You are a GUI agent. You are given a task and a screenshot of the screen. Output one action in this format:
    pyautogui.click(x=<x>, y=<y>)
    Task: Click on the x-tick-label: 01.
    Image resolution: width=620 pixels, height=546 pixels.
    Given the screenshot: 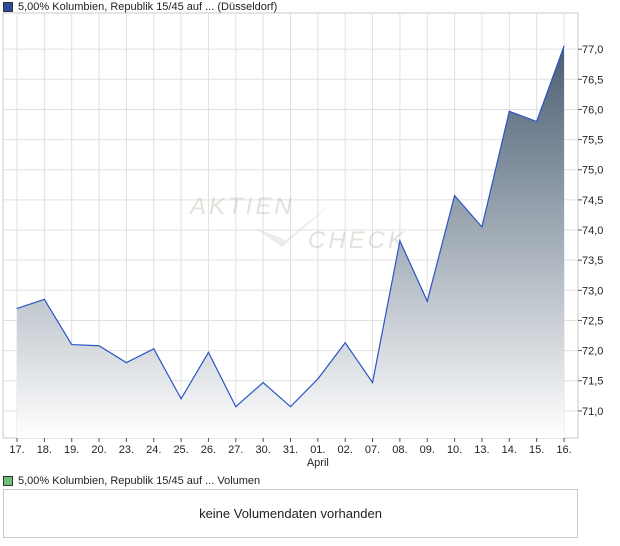 What is the action you would take?
    pyautogui.click(x=317, y=450)
    